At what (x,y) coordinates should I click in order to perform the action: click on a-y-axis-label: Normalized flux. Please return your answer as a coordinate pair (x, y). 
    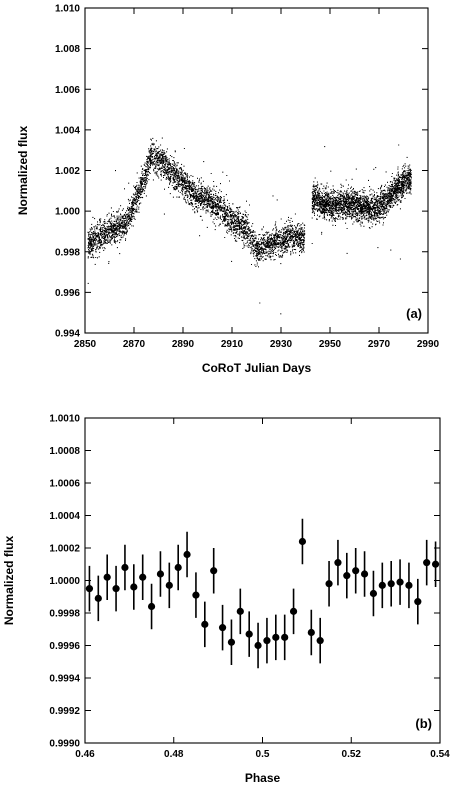
    Looking at the image, I should click on (23, 171).